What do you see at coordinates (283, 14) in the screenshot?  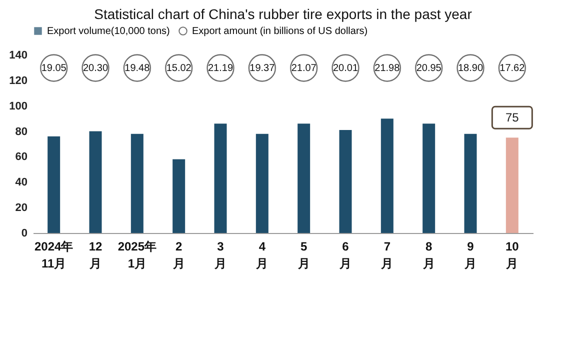 I see `chart-title: Statistical chart of China's rubber tire exports in the past year` at bounding box center [283, 14].